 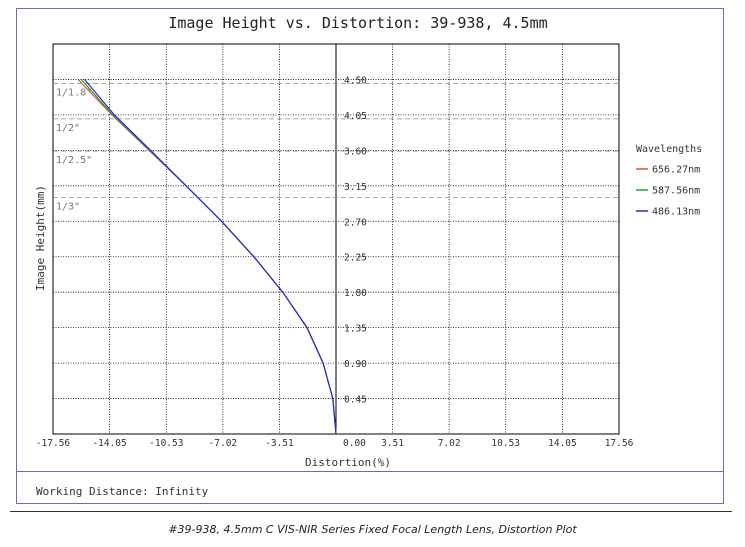 What do you see at coordinates (619, 443) in the screenshot?
I see `x-tick-label: 17.56` at bounding box center [619, 443].